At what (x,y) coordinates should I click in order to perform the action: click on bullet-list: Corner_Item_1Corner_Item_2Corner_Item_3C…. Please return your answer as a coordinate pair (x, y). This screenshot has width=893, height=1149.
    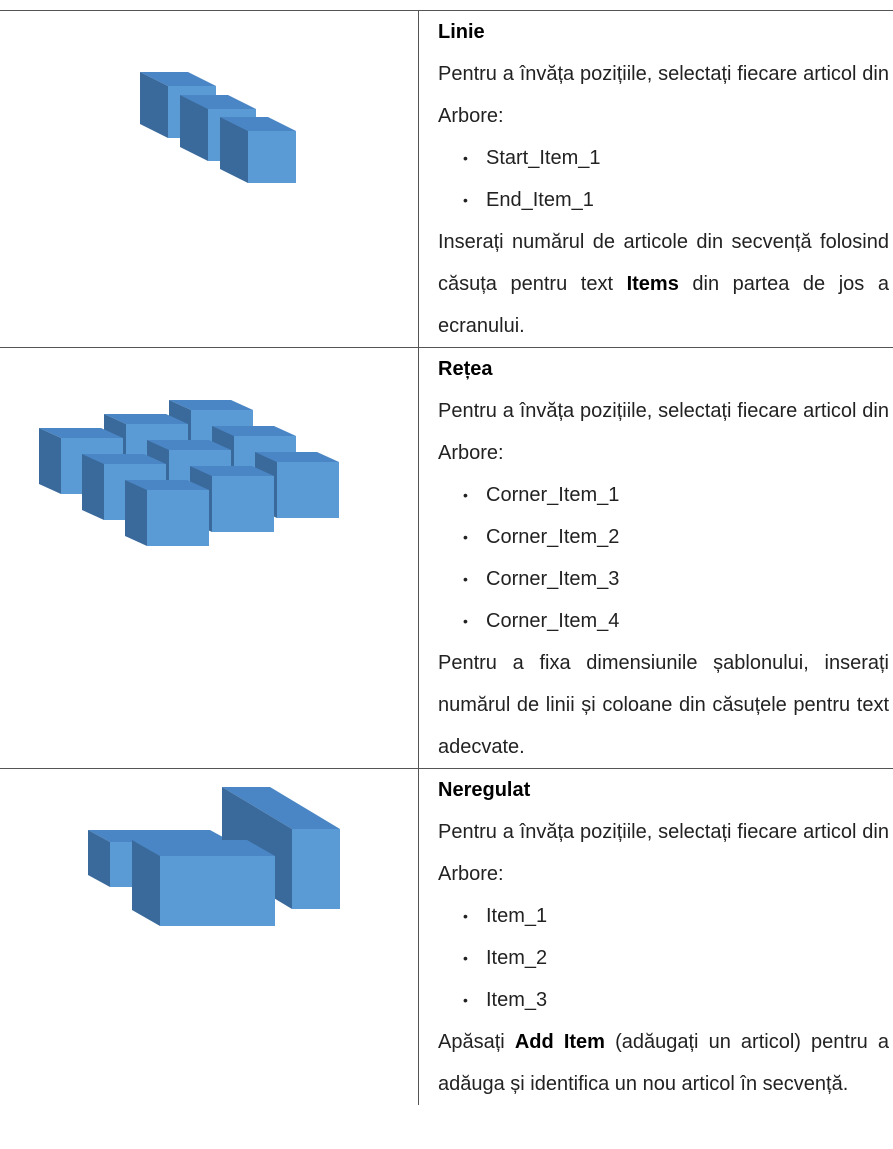
    Looking at the image, I should click on (663, 558).